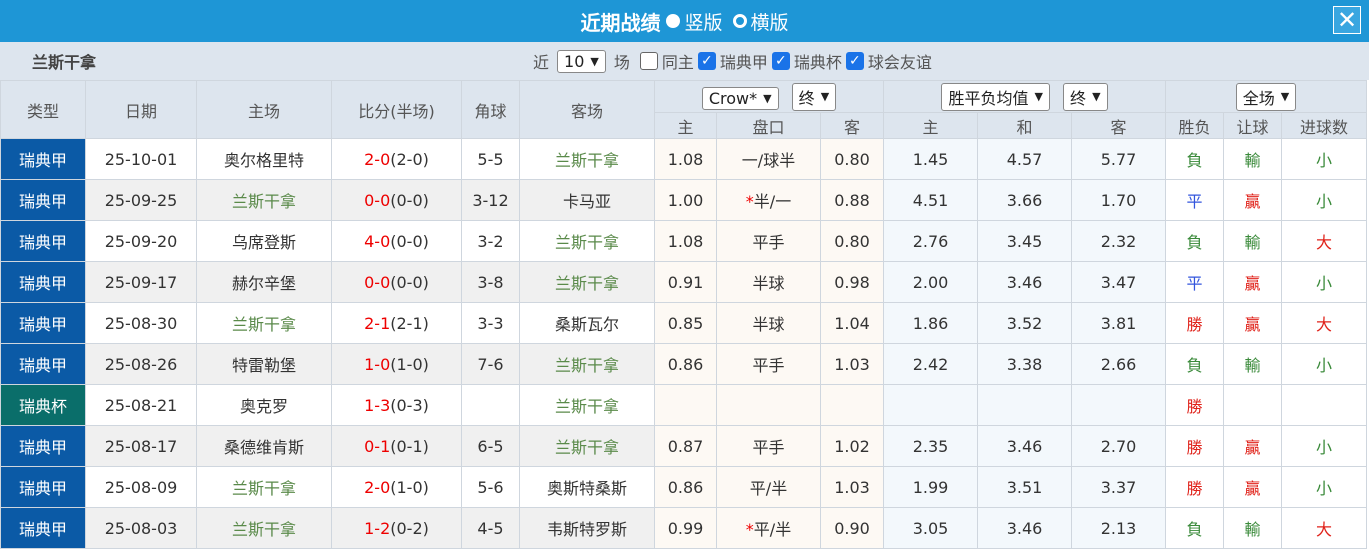 This screenshot has width=1369, height=556. Describe the element at coordinates (740, 98) in the screenshot. I see `company-select: Crow* ▼` at that location.